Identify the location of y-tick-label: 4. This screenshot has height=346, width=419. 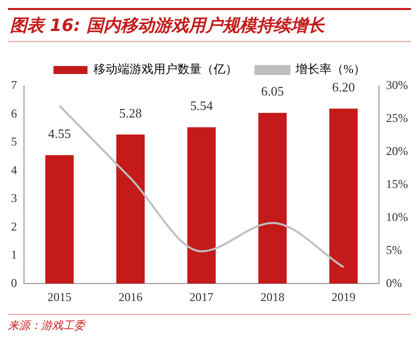
(14, 169).